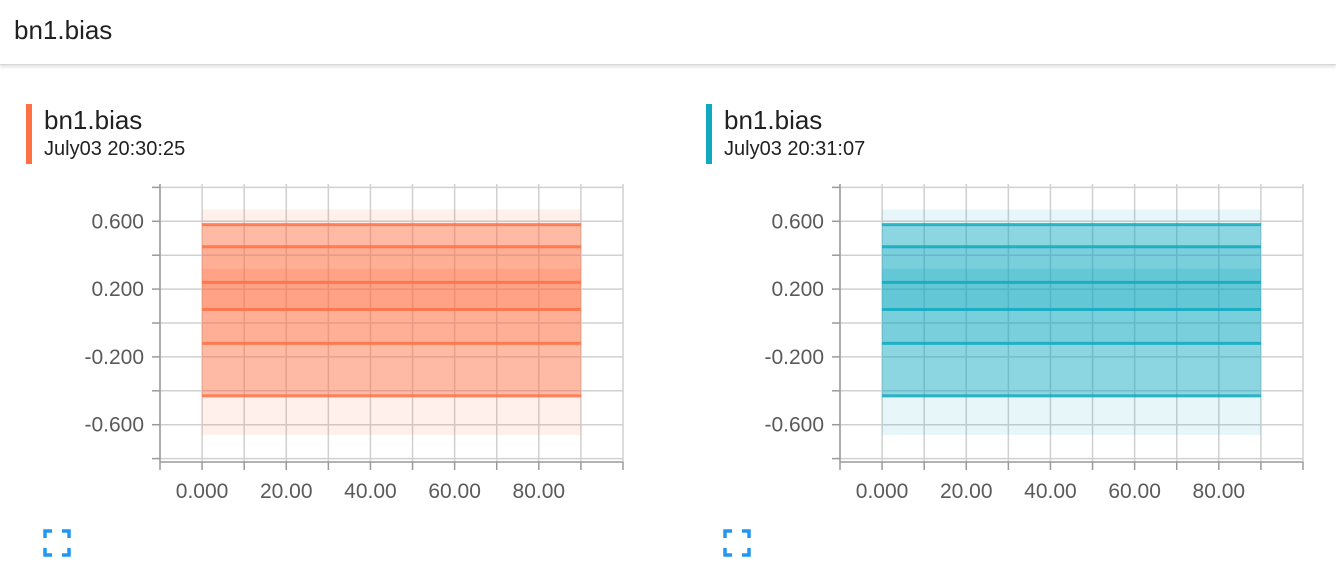 Image resolution: width=1336 pixels, height=578 pixels. Describe the element at coordinates (63, 30) in the screenshot. I see `page-title: bn1.bias` at that location.